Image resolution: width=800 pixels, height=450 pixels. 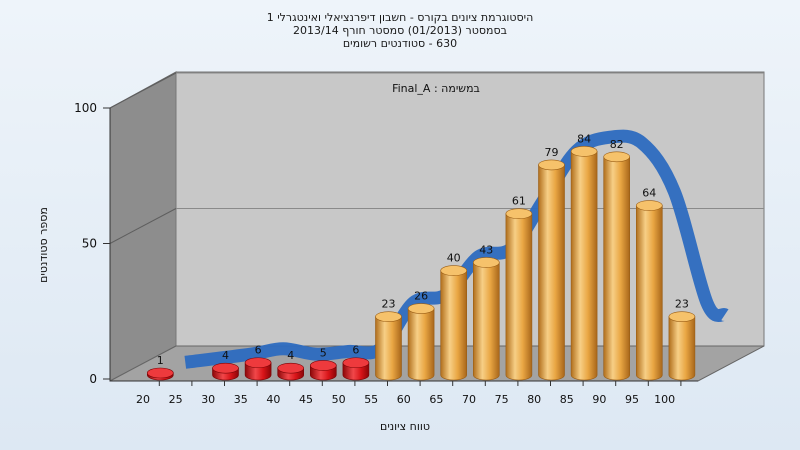 What do you see at coordinates (436, 399) in the screenshot?
I see `x-tick-label: 65` at bounding box center [436, 399].